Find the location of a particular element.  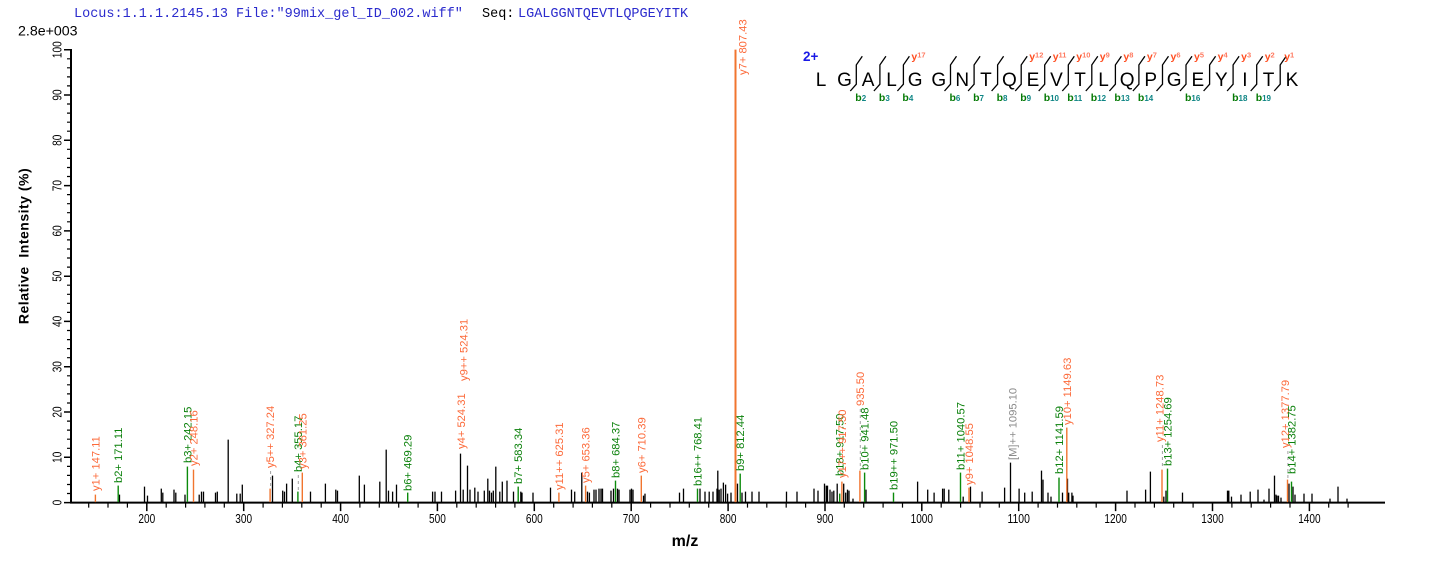

svg-text: y6+ 710.39 is located at coordinates (642, 445).